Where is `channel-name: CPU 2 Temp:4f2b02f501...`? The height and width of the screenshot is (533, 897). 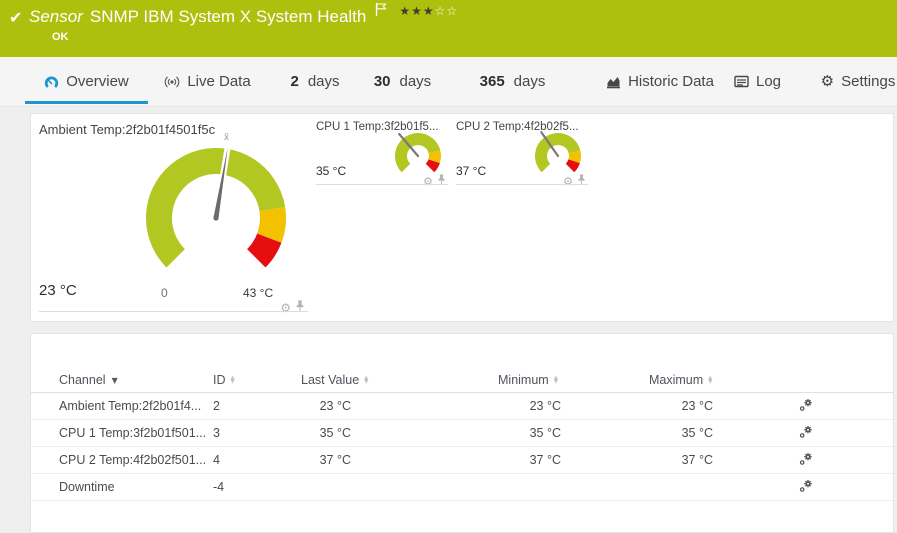 channel-name: CPU 2 Temp:4f2b02f501... is located at coordinates (133, 460).